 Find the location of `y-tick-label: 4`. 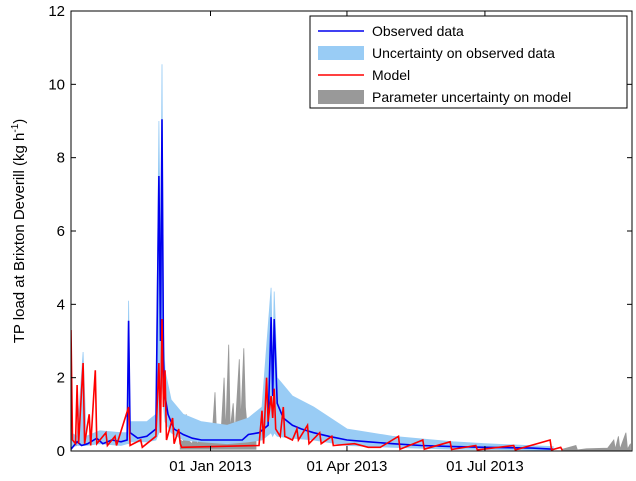

y-tick-label: 4 is located at coordinates (61, 304).